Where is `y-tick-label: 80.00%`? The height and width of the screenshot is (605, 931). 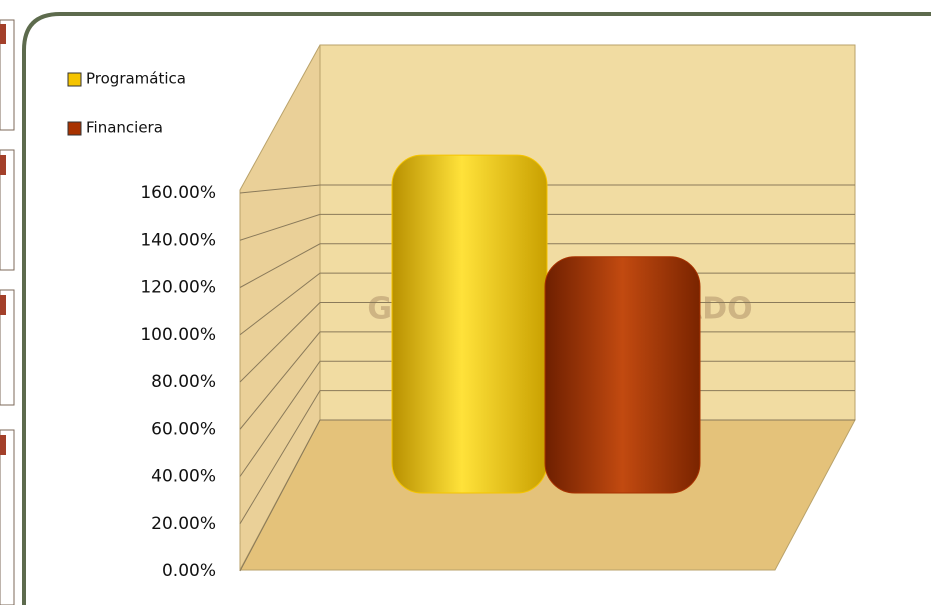 y-tick-label: 80.00% is located at coordinates (183, 382).